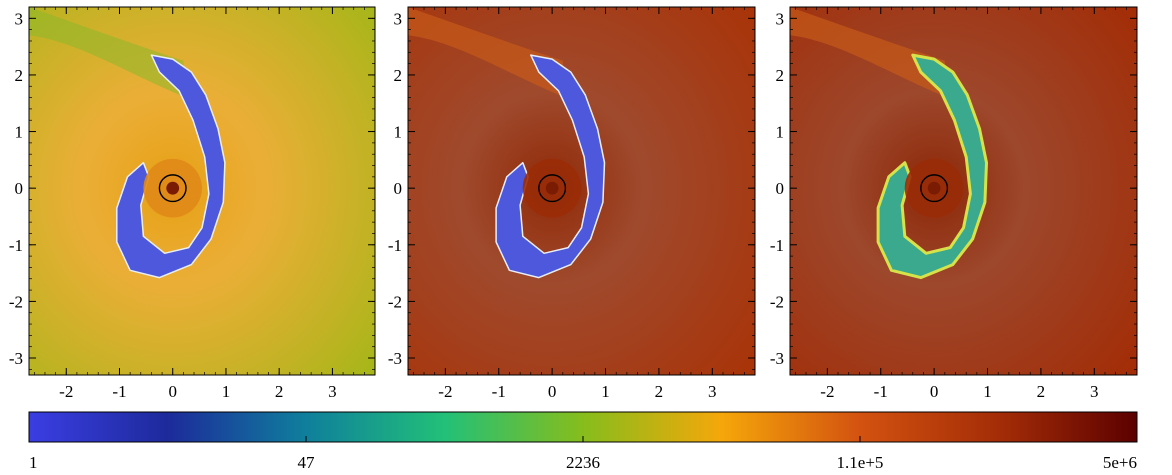  Describe the element at coordinates (33, 462) in the screenshot. I see `colorbar-tick-label: 1` at that location.